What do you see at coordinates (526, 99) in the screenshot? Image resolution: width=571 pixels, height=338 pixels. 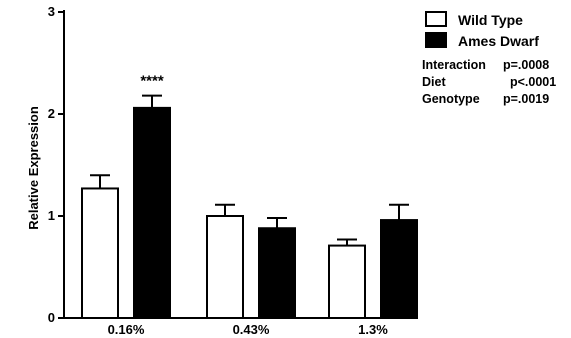 I see `stats-value-genotype: p=.0019` at bounding box center [526, 99].